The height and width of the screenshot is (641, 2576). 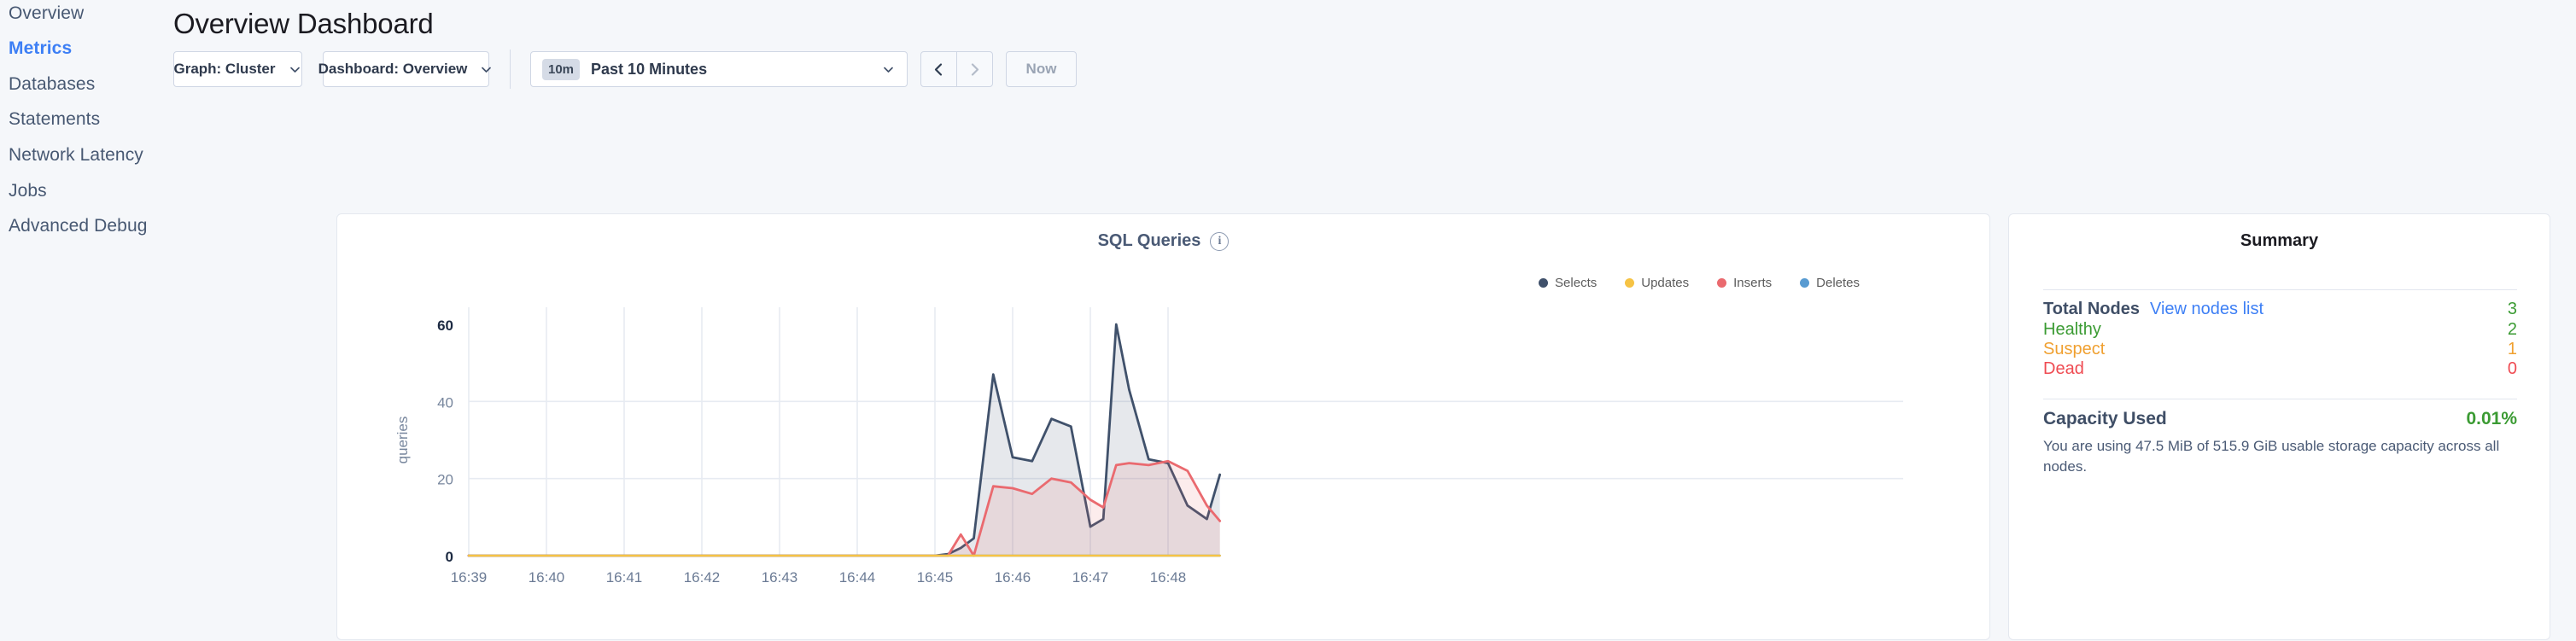 What do you see at coordinates (402, 440) in the screenshot?
I see `y-axis-label: queries` at bounding box center [402, 440].